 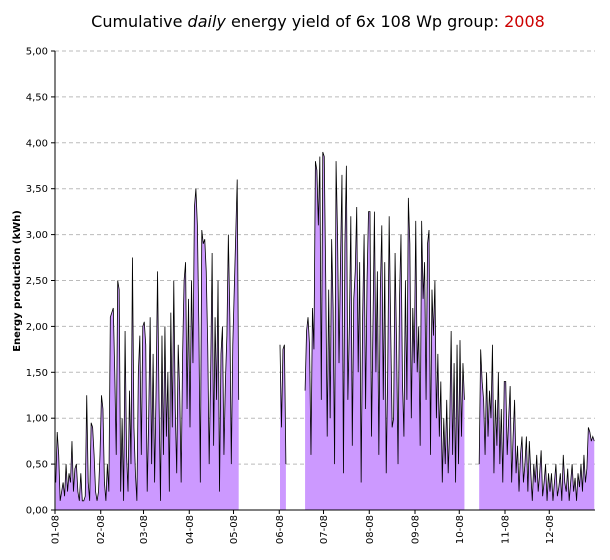 I want to click on x-tick-label: 02-08, so click(x=101, y=529).